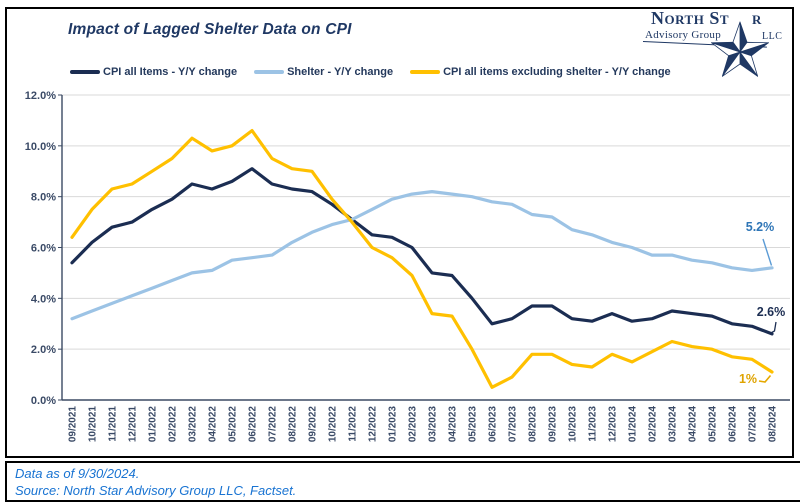 The height and width of the screenshot is (504, 800). What do you see at coordinates (312, 424) in the screenshot?
I see `x-tick-label: 09/2022` at bounding box center [312, 424].